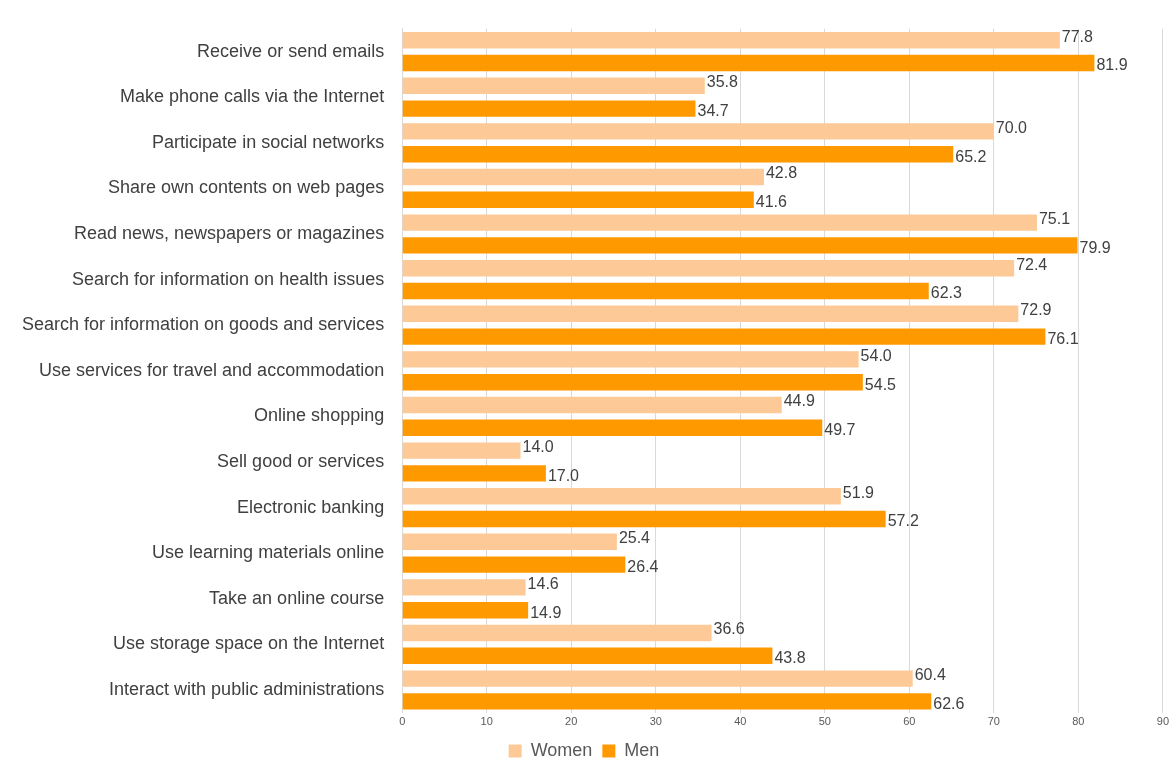 This screenshot has width=1172, height=770. I want to click on data-label: 65.2, so click(971, 156).